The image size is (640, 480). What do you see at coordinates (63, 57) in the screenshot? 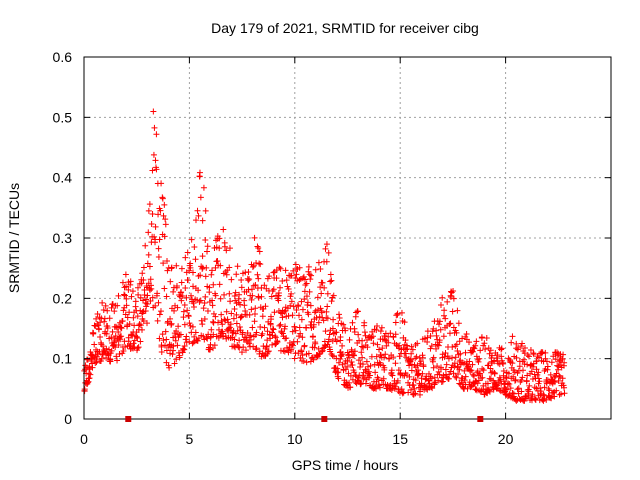
I see `y-tick-label: 0.6` at bounding box center [63, 57].